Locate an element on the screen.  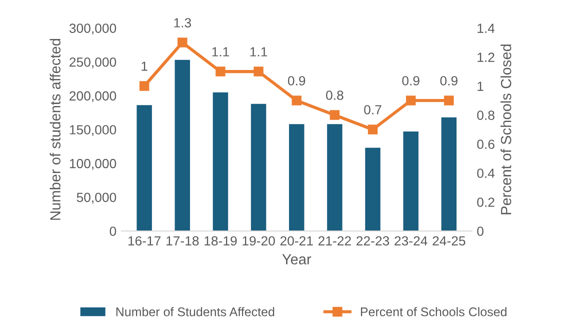
x-tick-label: 16-17 is located at coordinates (144, 241).